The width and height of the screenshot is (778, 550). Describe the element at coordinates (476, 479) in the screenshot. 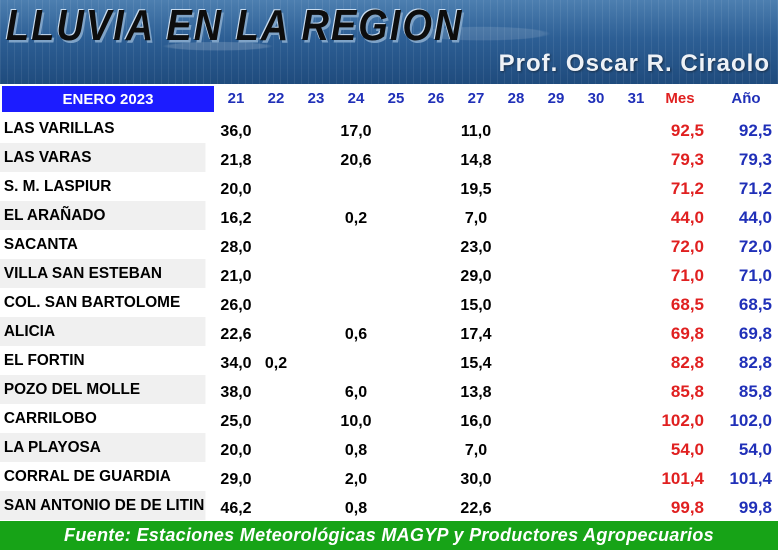

I see `rain-value-day-27: 30,0` at that location.